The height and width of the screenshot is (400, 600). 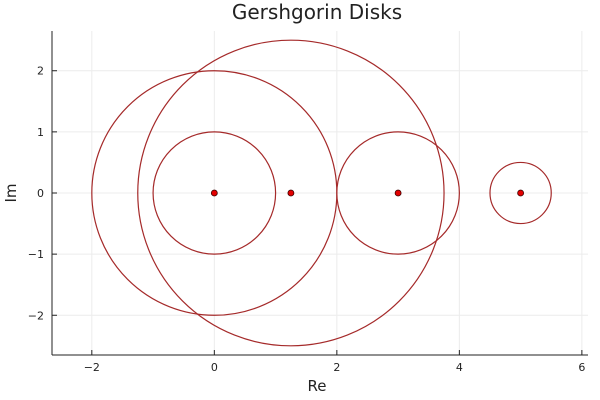 I want to click on x-tick-label: −2, so click(x=92, y=367).